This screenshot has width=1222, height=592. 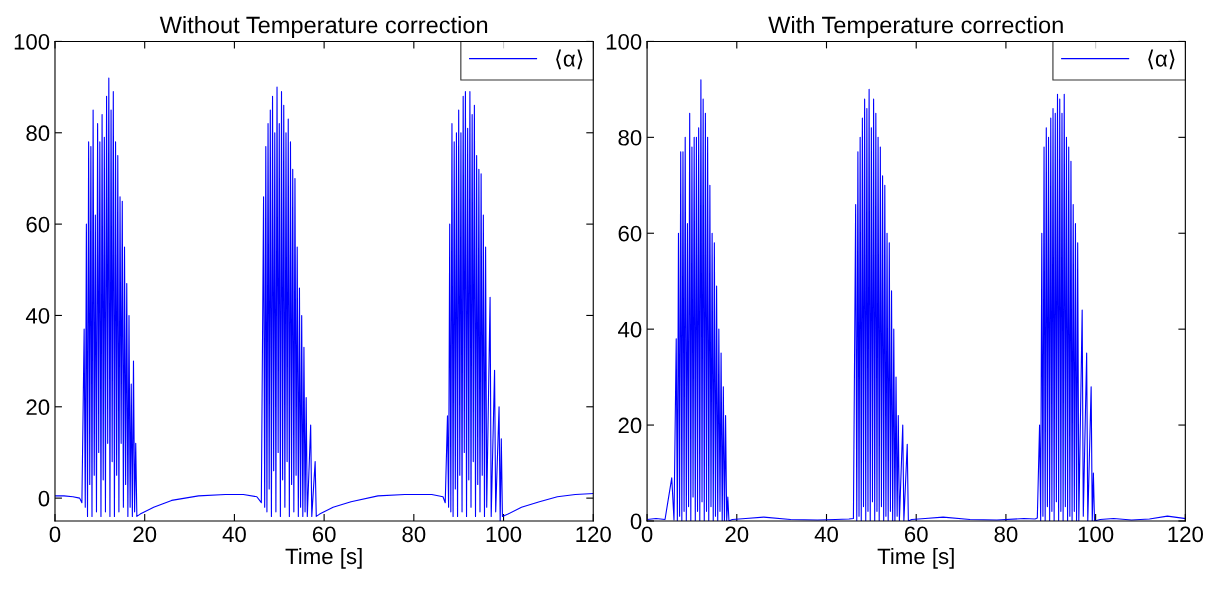 What do you see at coordinates (323, 27) in the screenshot?
I see `chart-title: Without Temperature correction` at bounding box center [323, 27].